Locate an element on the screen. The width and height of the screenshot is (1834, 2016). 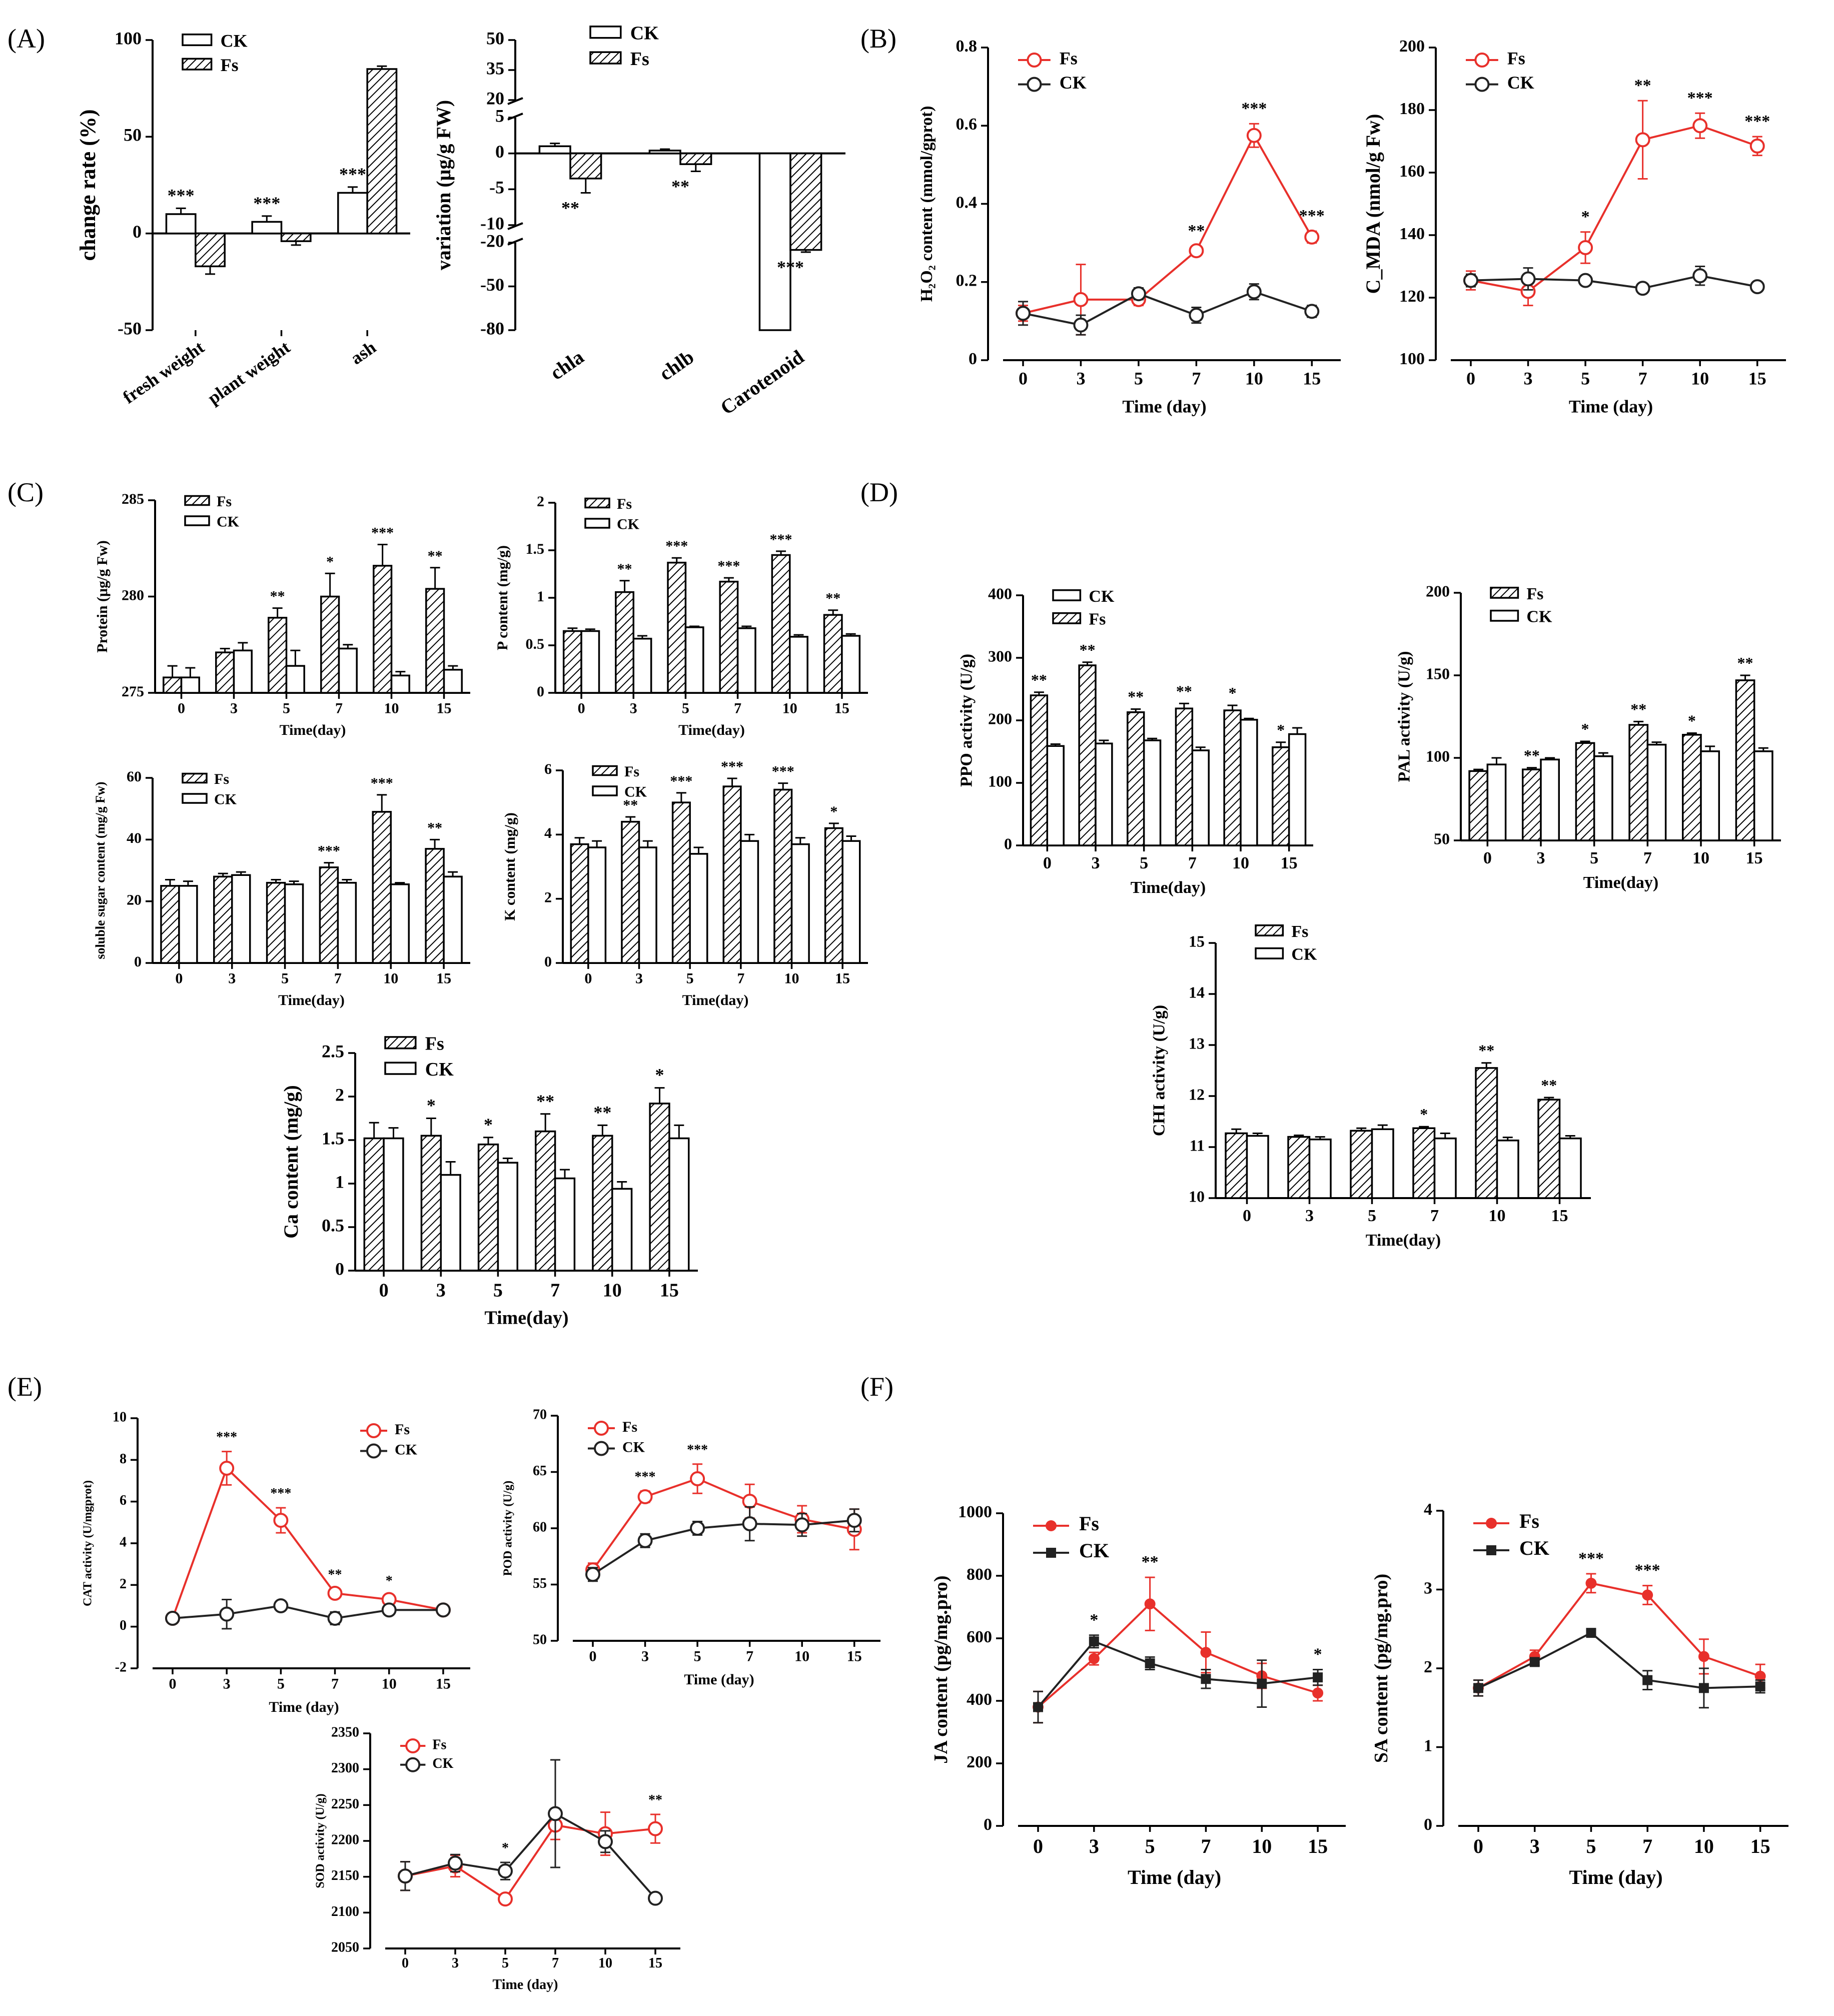
chart-E3-point-ck is located at coordinates (605, 1842).